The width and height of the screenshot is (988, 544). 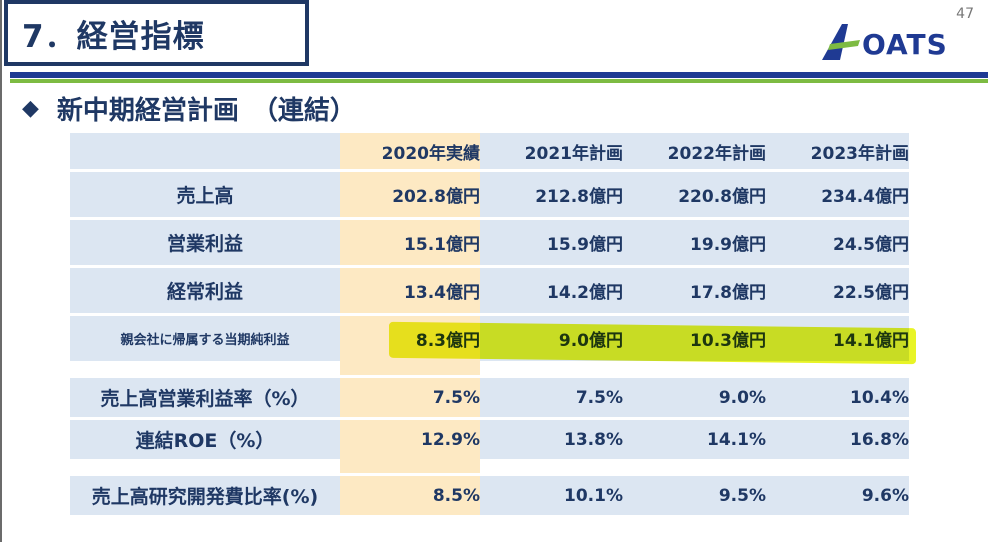 I want to click on table-cell: 220.8億円, so click(x=694, y=193).